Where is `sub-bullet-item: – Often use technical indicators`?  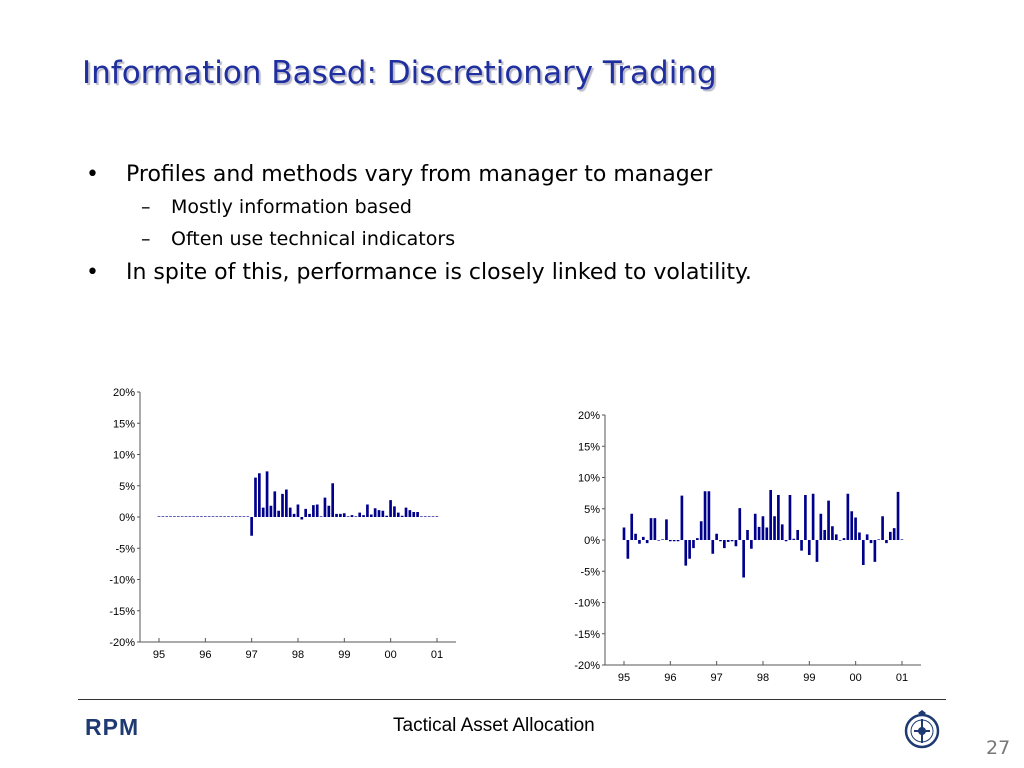
sub-bullet-item: – Often use technical indicators is located at coordinates (536, 239).